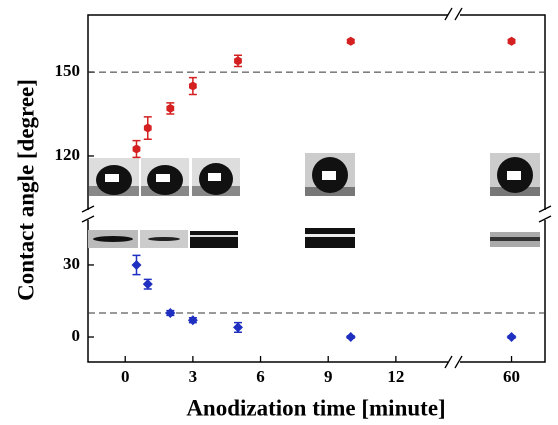 The image size is (558, 425). Describe the element at coordinates (315, 407) in the screenshot. I see `x-axis-label: Anodization time [minute]` at that location.